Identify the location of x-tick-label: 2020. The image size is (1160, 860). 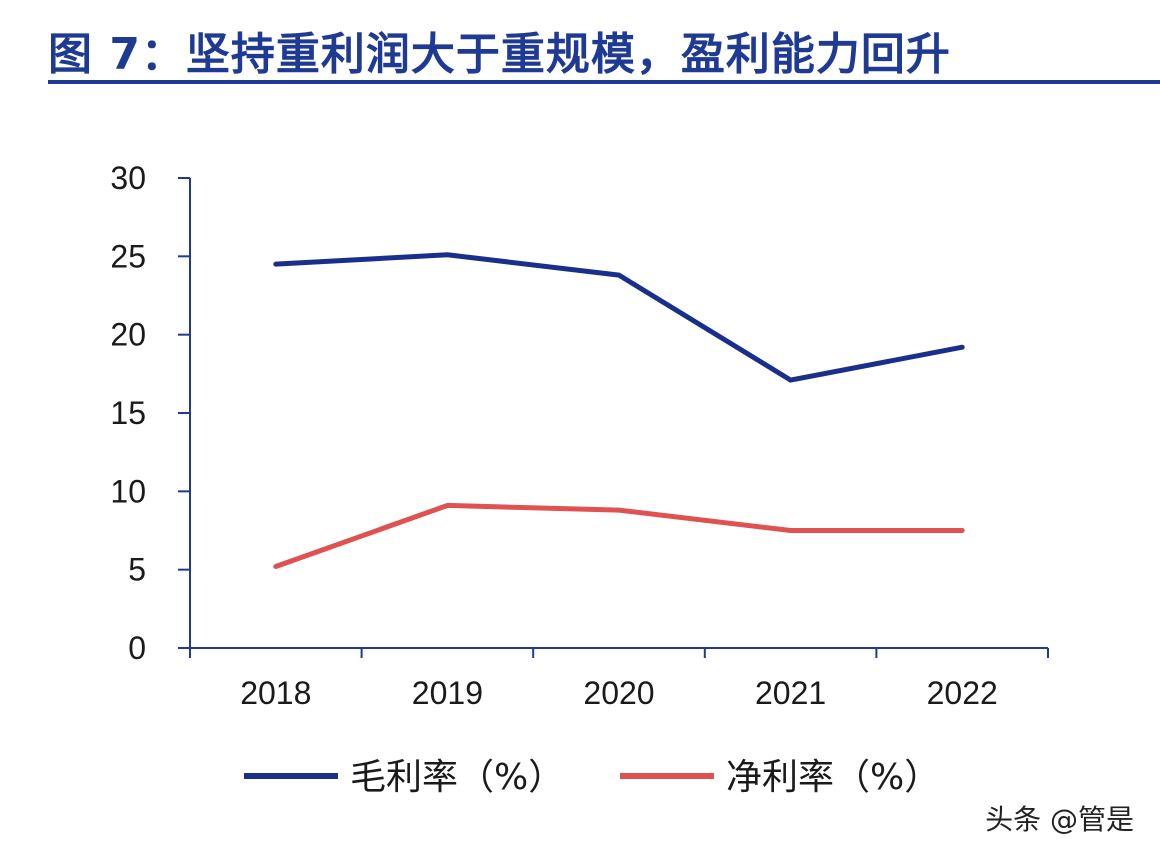
(618, 693).